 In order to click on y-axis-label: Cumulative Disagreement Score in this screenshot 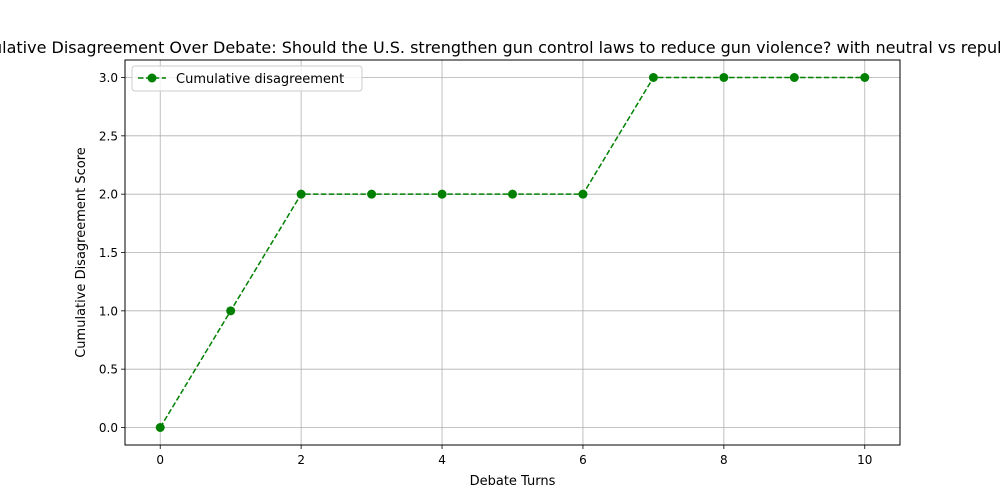, I will do `click(81, 252)`.